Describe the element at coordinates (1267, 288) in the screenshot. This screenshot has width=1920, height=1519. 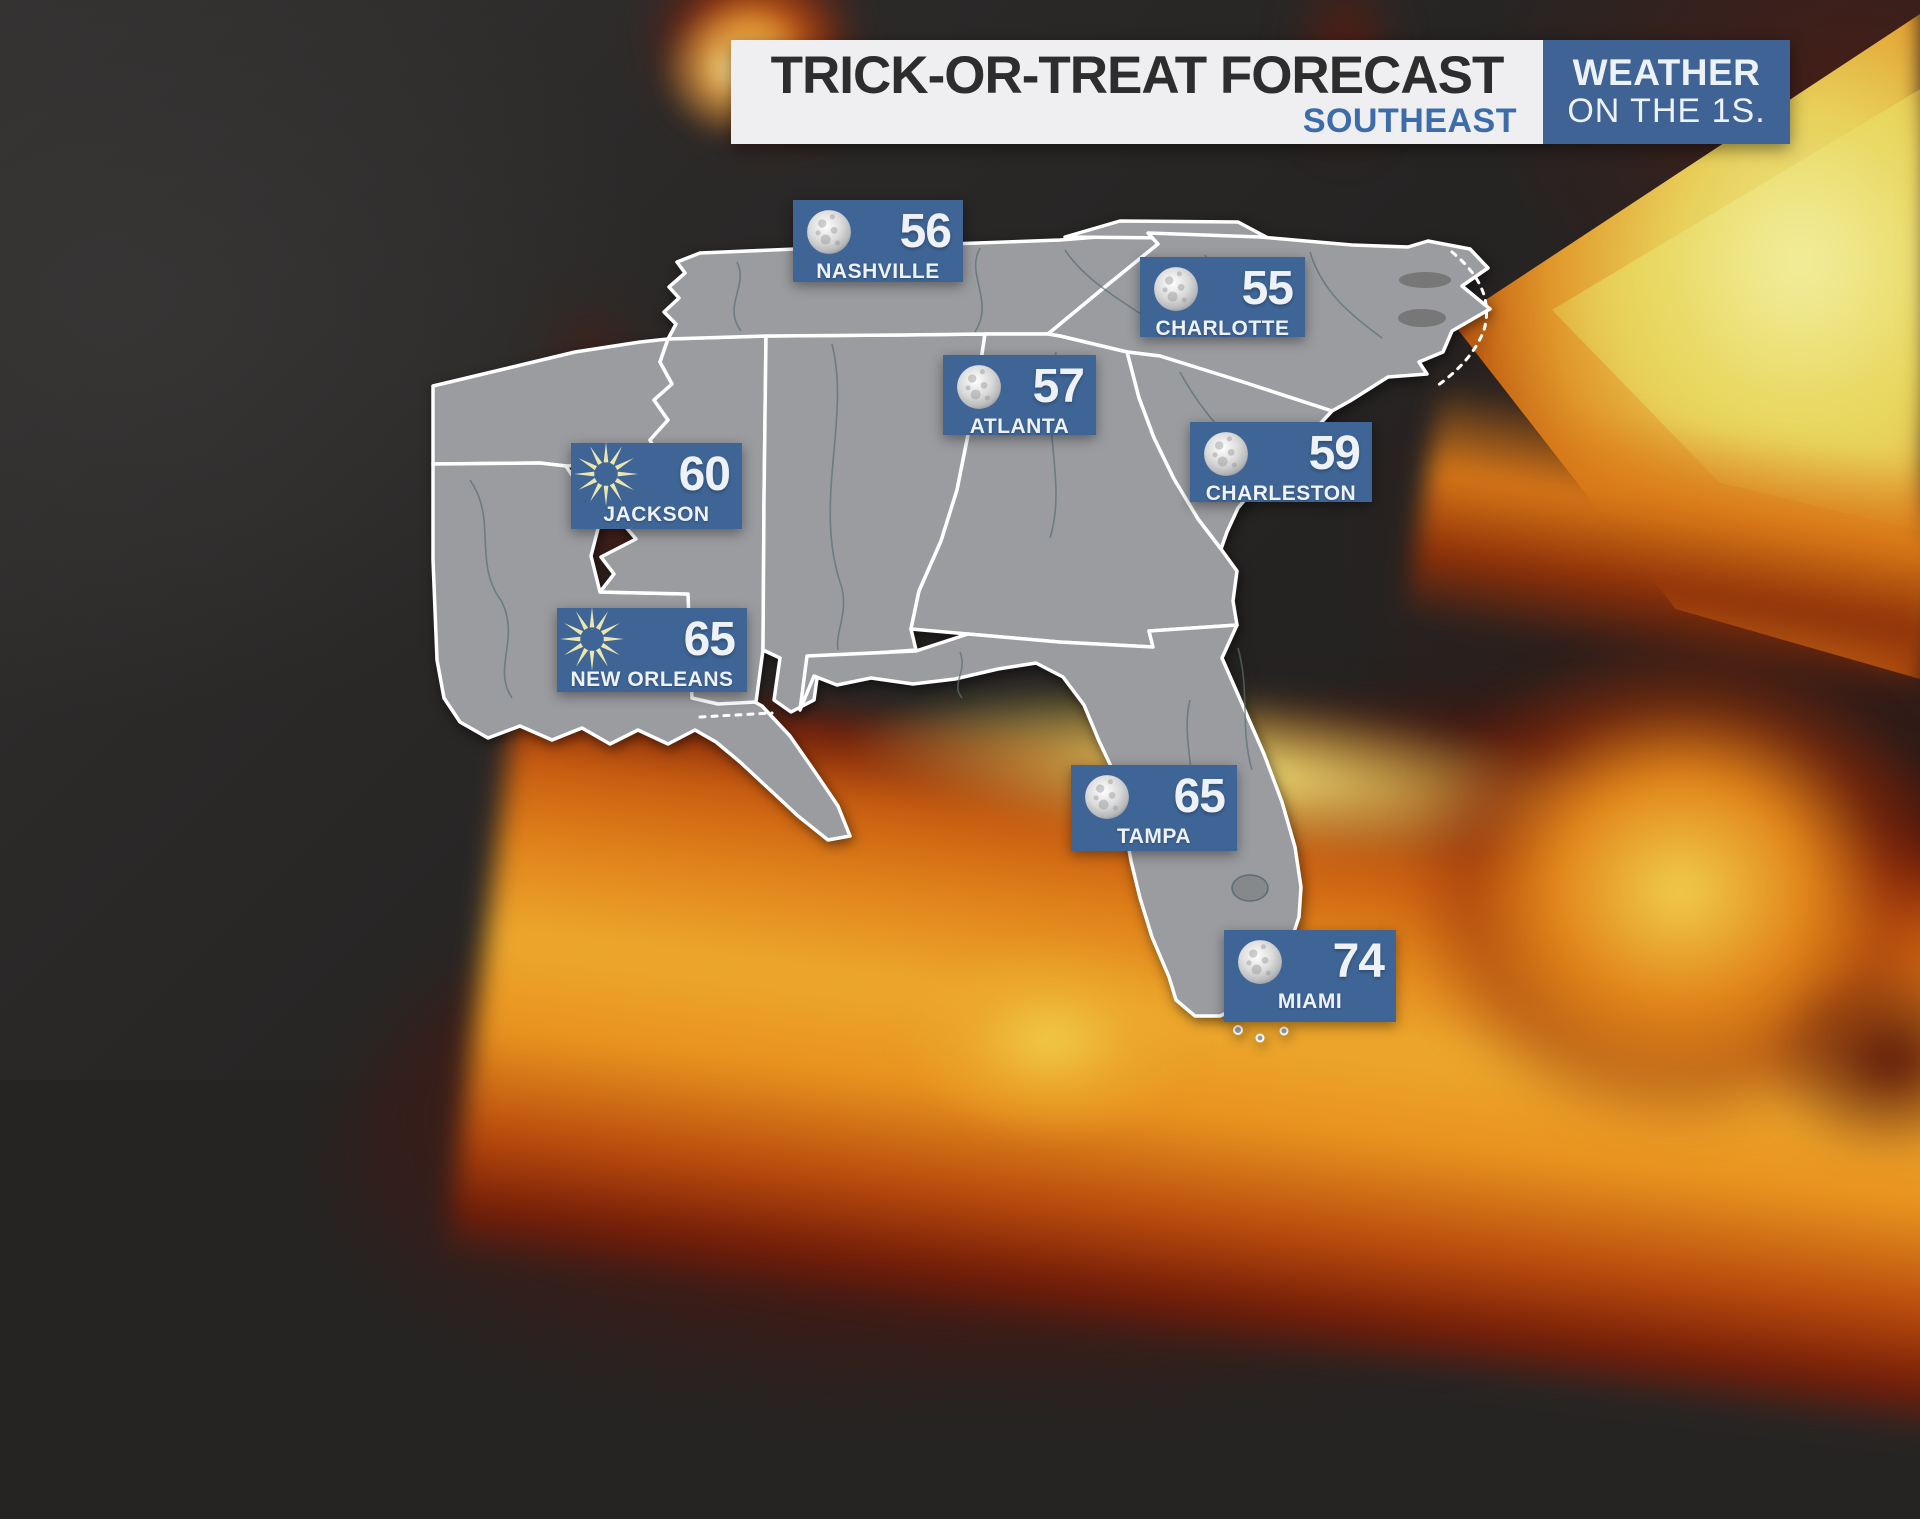
I see `temperature-value: 55` at that location.